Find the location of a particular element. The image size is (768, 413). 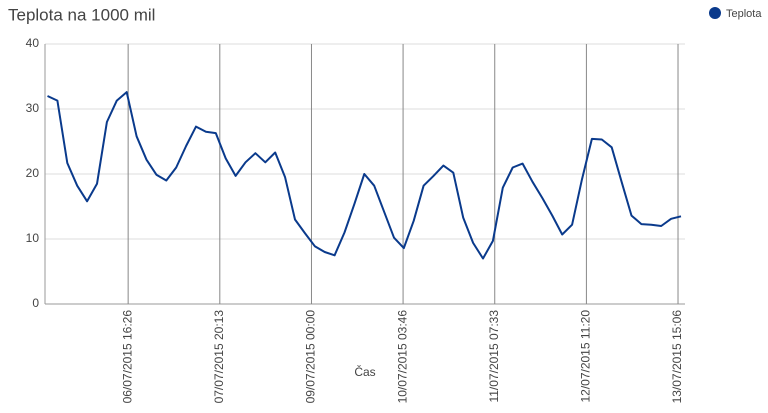

x-tick-label: 13/07/2015 15:06 is located at coordinates (677, 357).